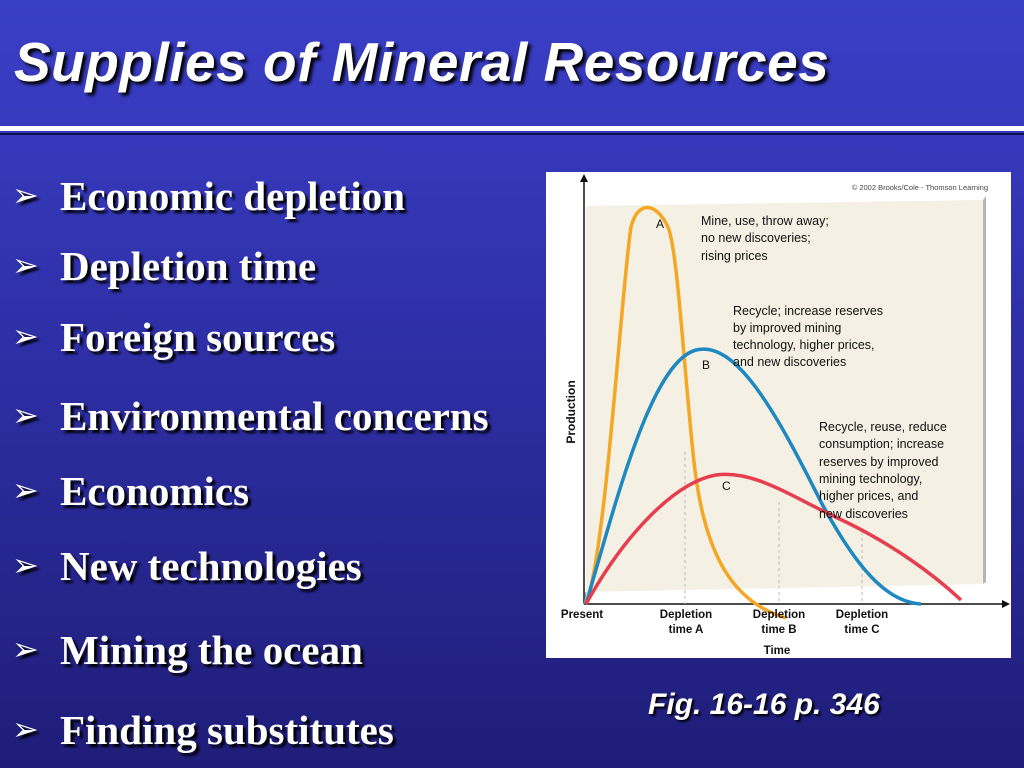 The height and width of the screenshot is (768, 1024). I want to click on curve-b, so click(753, 476).